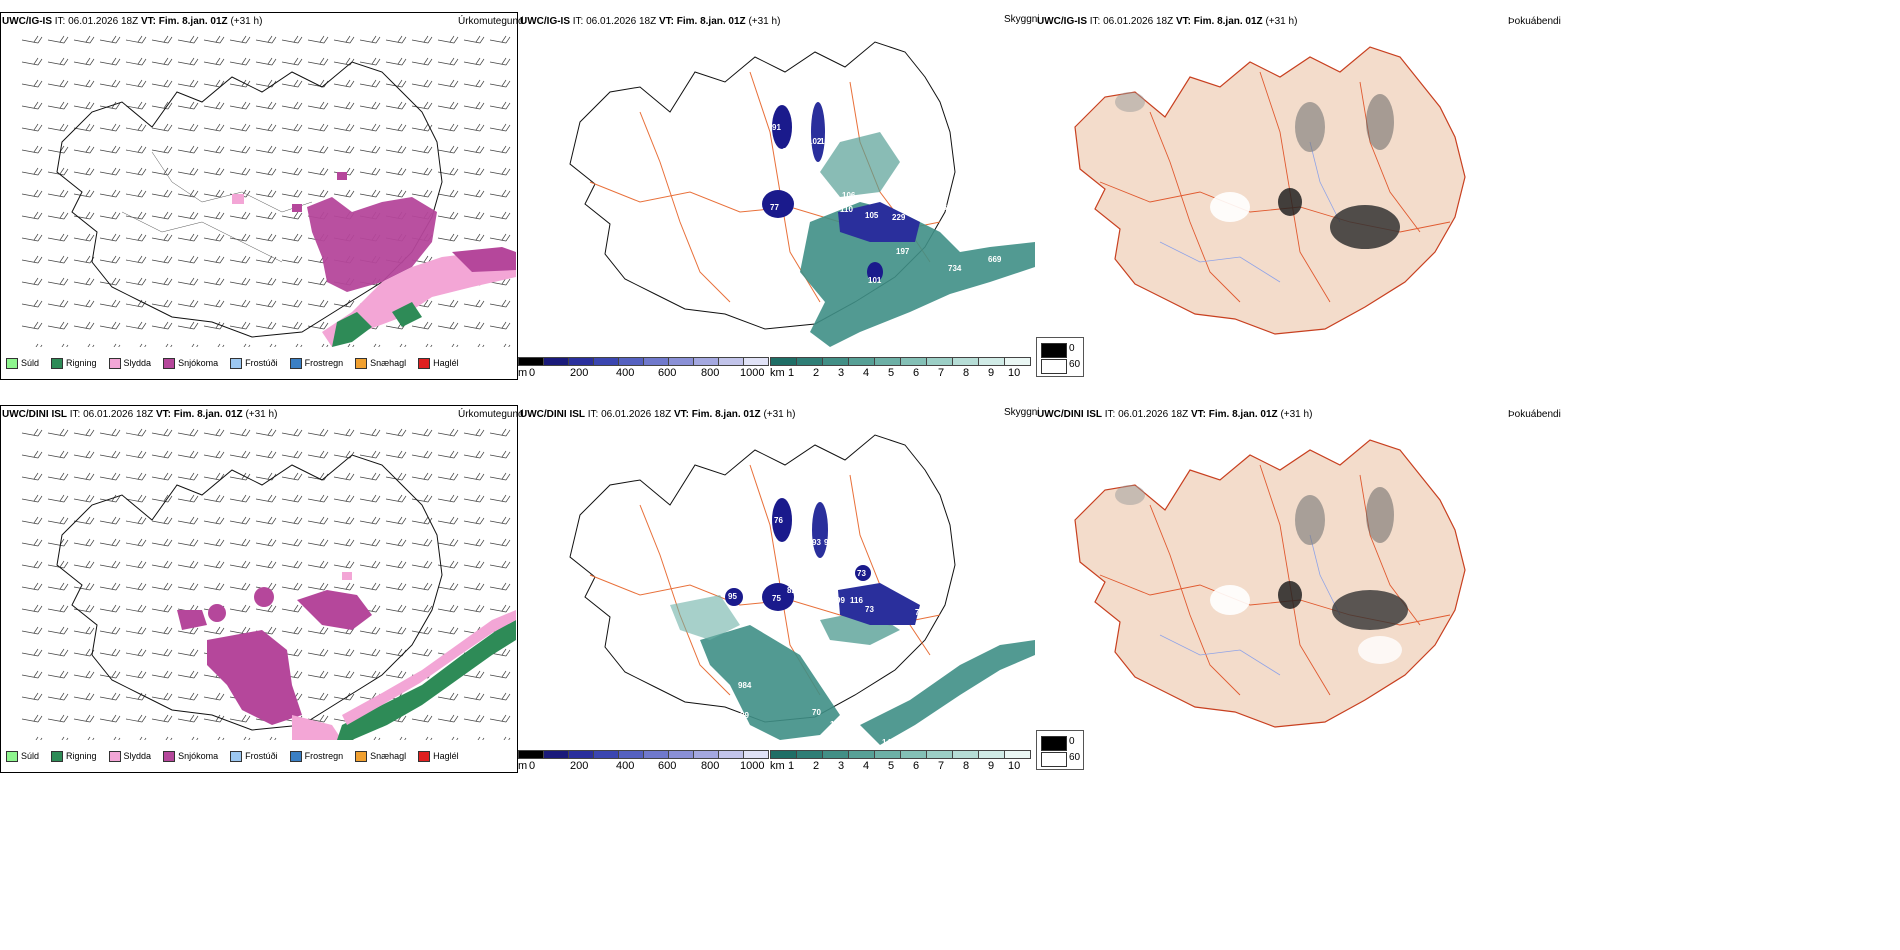 Image resolution: width=1900 pixels, height=950 pixels. I want to click on map-label: 734, so click(955, 268).